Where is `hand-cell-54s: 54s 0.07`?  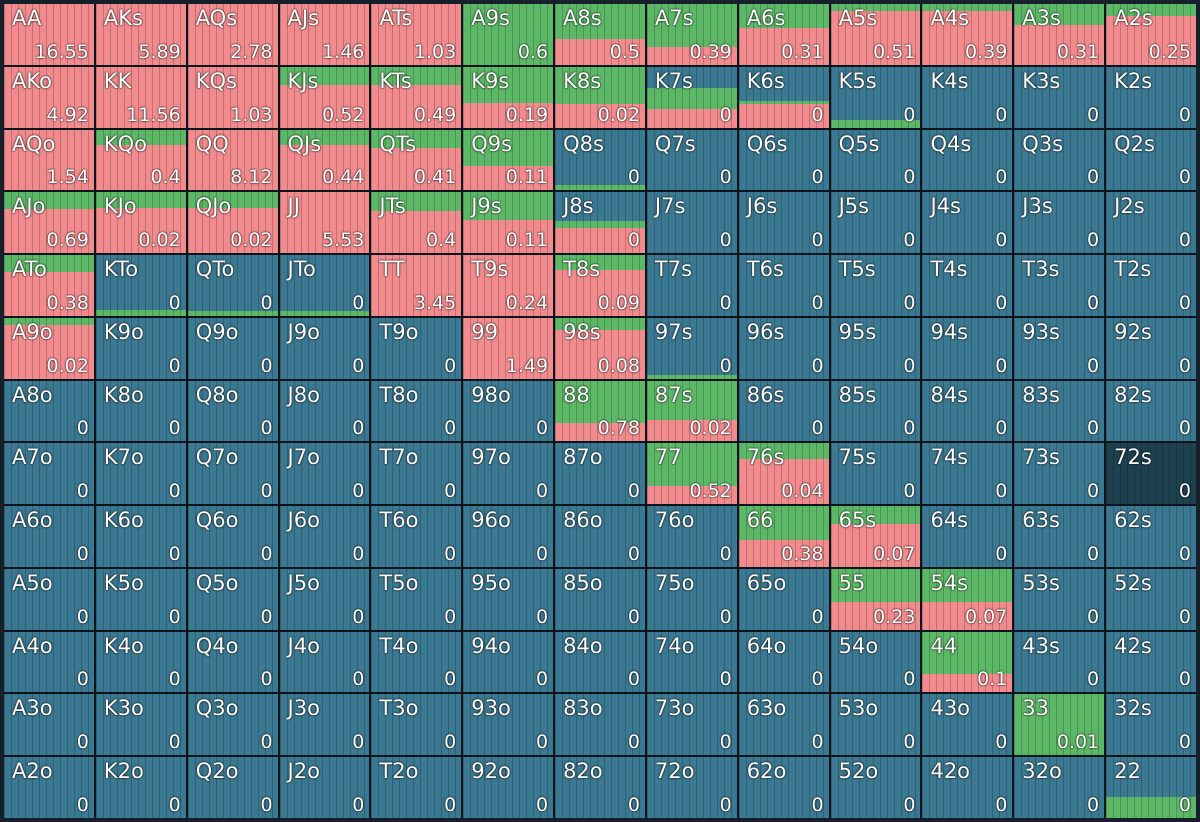
hand-cell-54s: 54s 0.07 is located at coordinates (967, 599).